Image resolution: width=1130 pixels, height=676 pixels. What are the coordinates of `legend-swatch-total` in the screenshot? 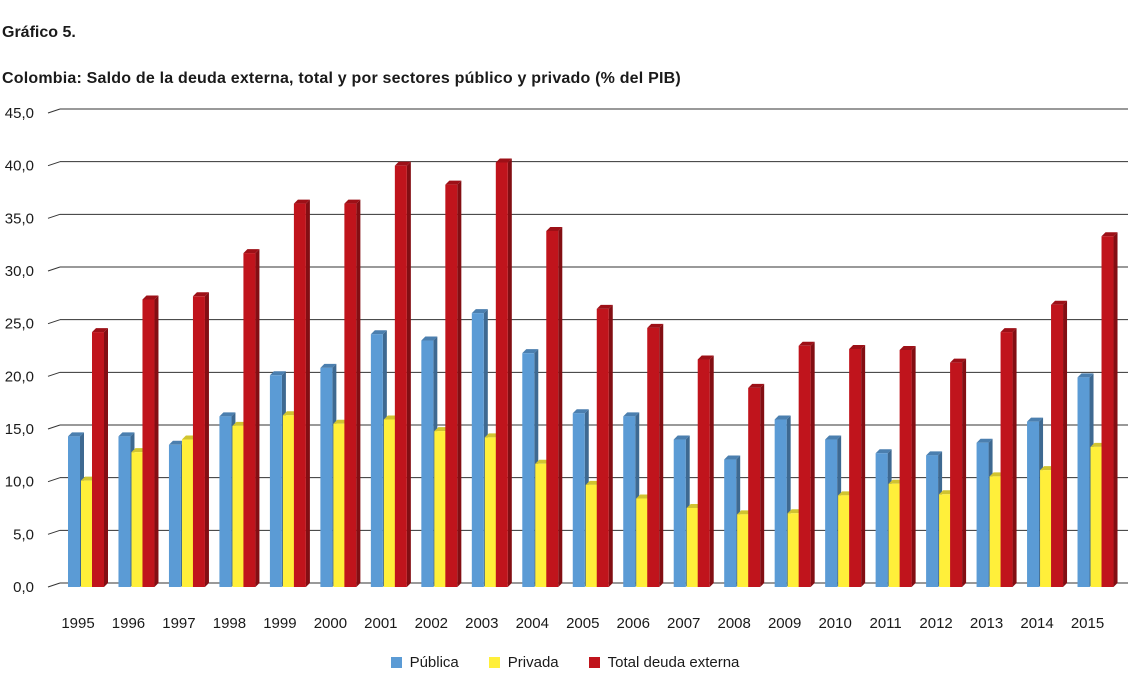 It's located at (594, 662).